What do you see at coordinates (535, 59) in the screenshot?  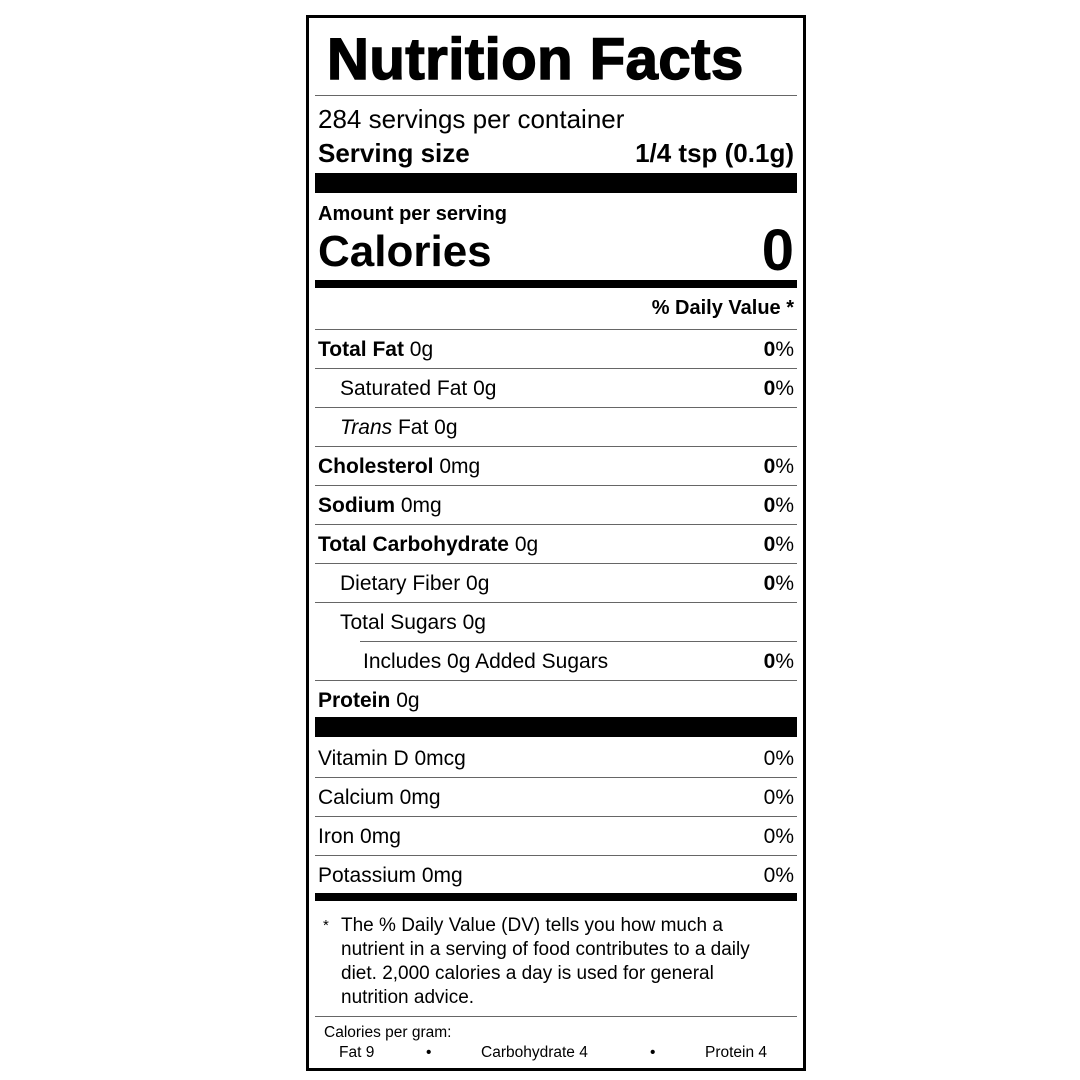 I see `label-title: Nutrition Facts` at bounding box center [535, 59].